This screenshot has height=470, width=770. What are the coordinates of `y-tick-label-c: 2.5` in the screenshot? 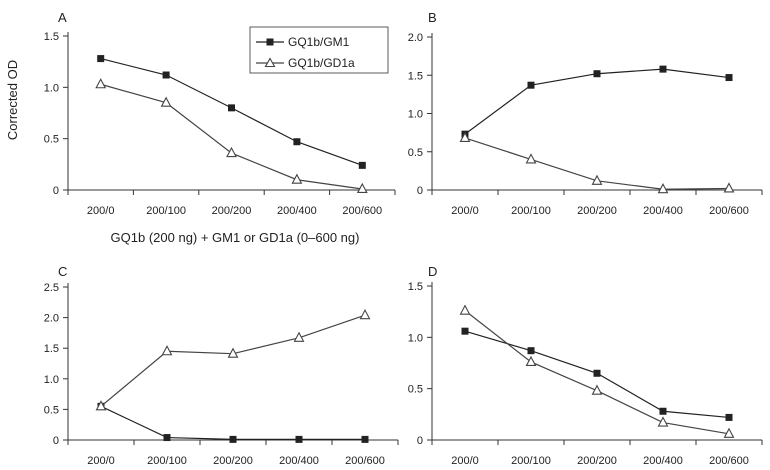 It's located at (51, 288).